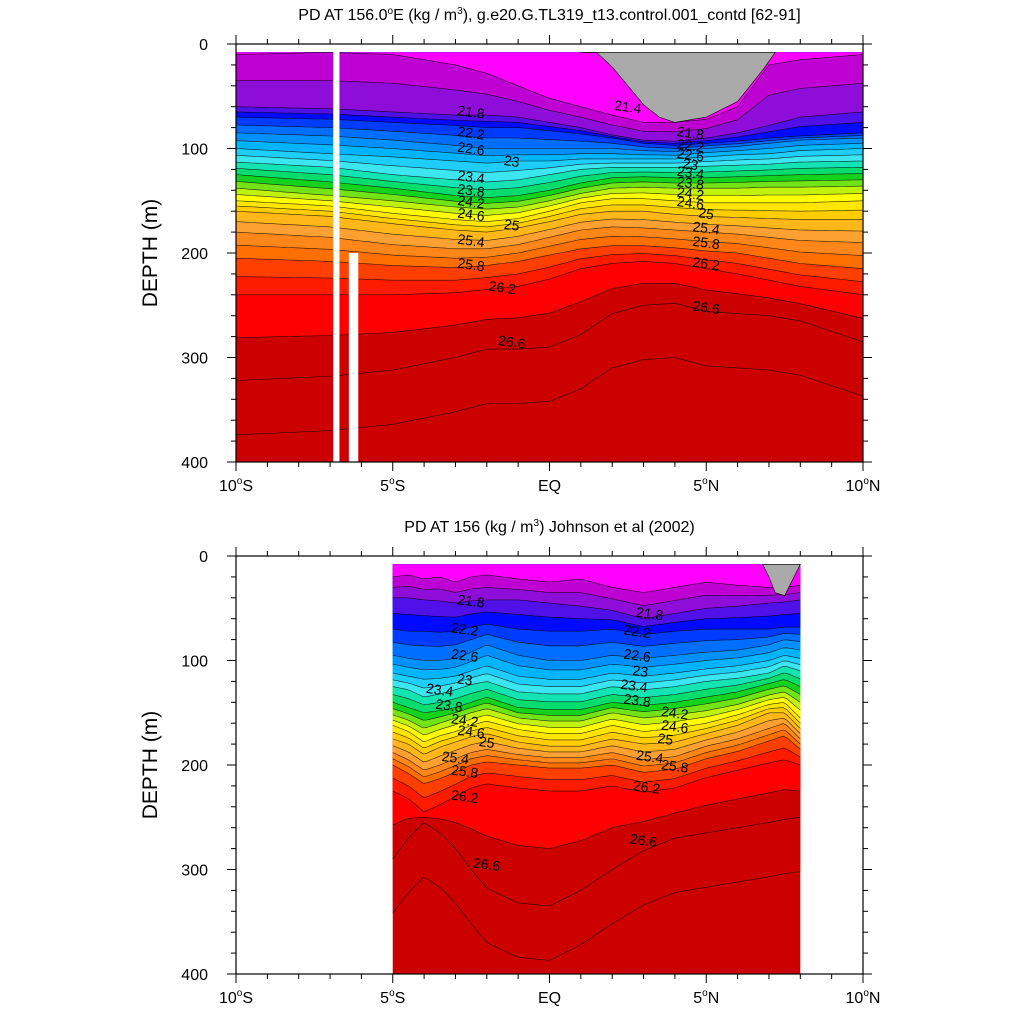  I want to click on y-tick-label: 200, so click(194, 254).